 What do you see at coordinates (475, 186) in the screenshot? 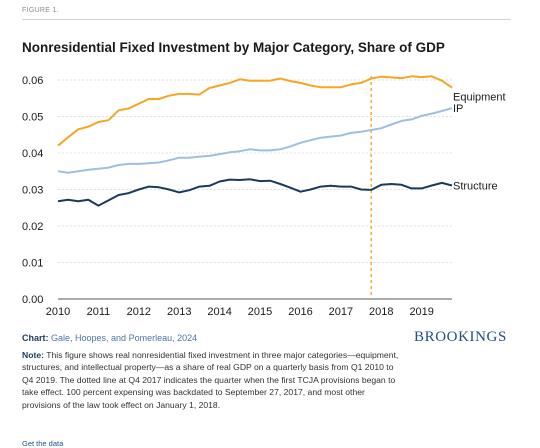
I see `series-label-structure: Structure` at bounding box center [475, 186].